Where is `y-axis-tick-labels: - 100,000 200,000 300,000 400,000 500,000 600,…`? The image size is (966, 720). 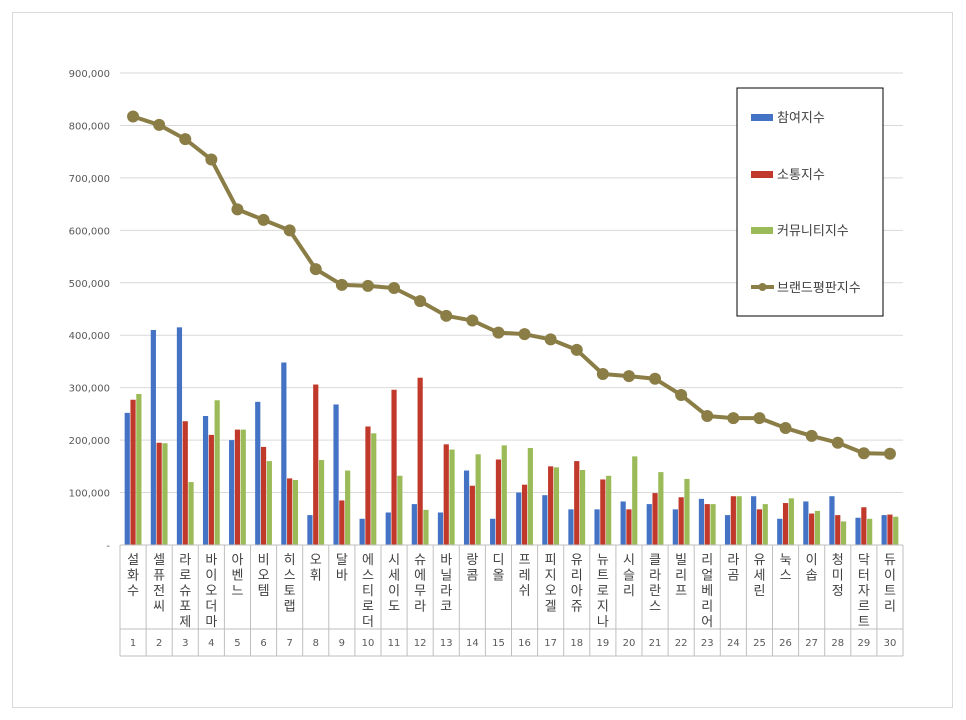
y-axis-tick-labels: - 100,000 200,000 300,000 400,000 500,000 600,… is located at coordinates (90, 310).